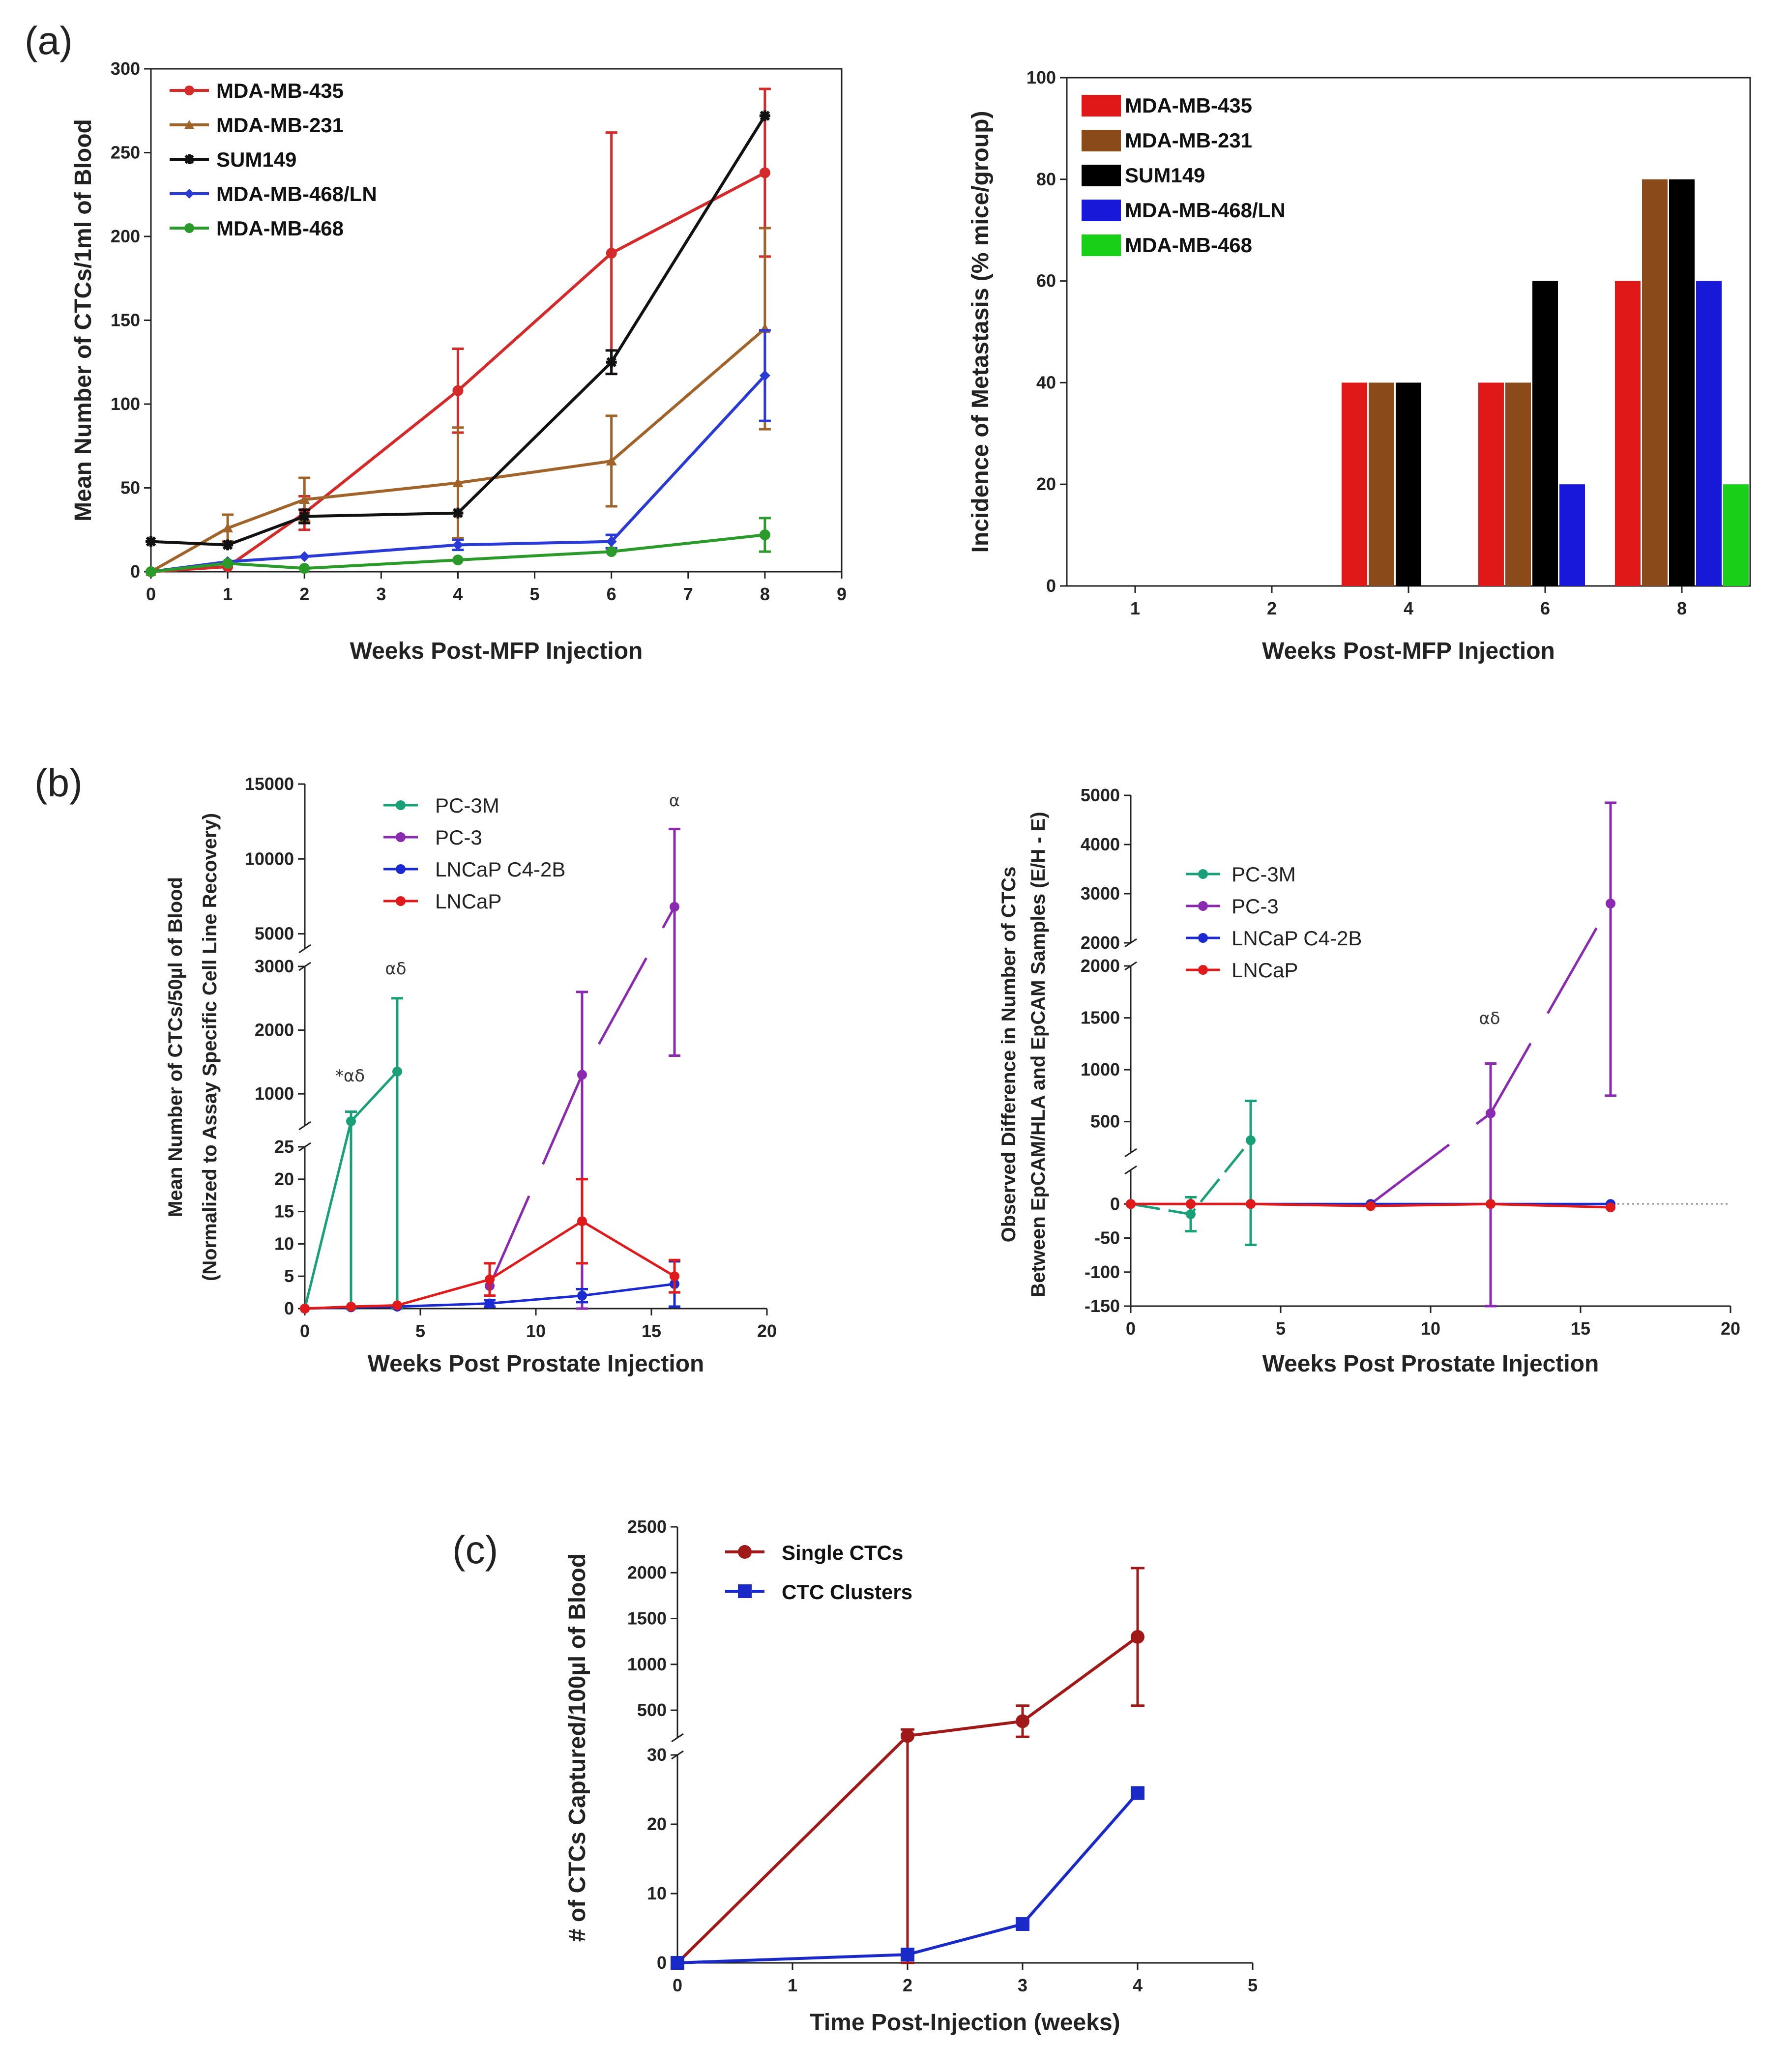 Image resolution: width=1789 pixels, height=2072 pixels. Describe the element at coordinates (458, 837) in the screenshot. I see `legend-label: PC-3` at that location.